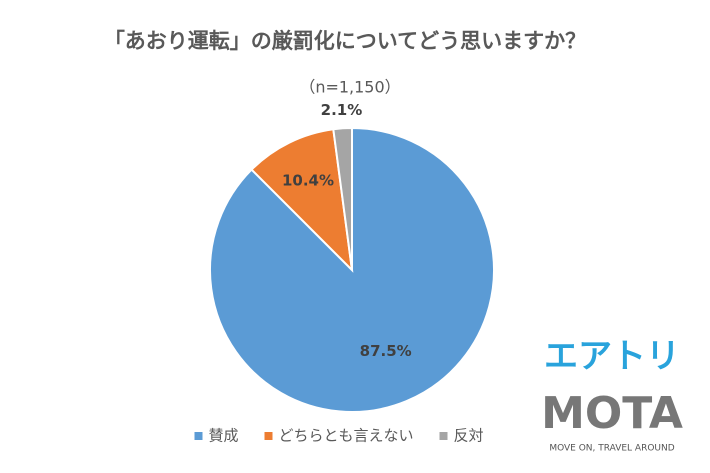 This screenshot has height=473, width=710. What do you see at coordinates (612, 357) in the screenshot?
I see `logo-airtrip: エアトリ` at bounding box center [612, 357].